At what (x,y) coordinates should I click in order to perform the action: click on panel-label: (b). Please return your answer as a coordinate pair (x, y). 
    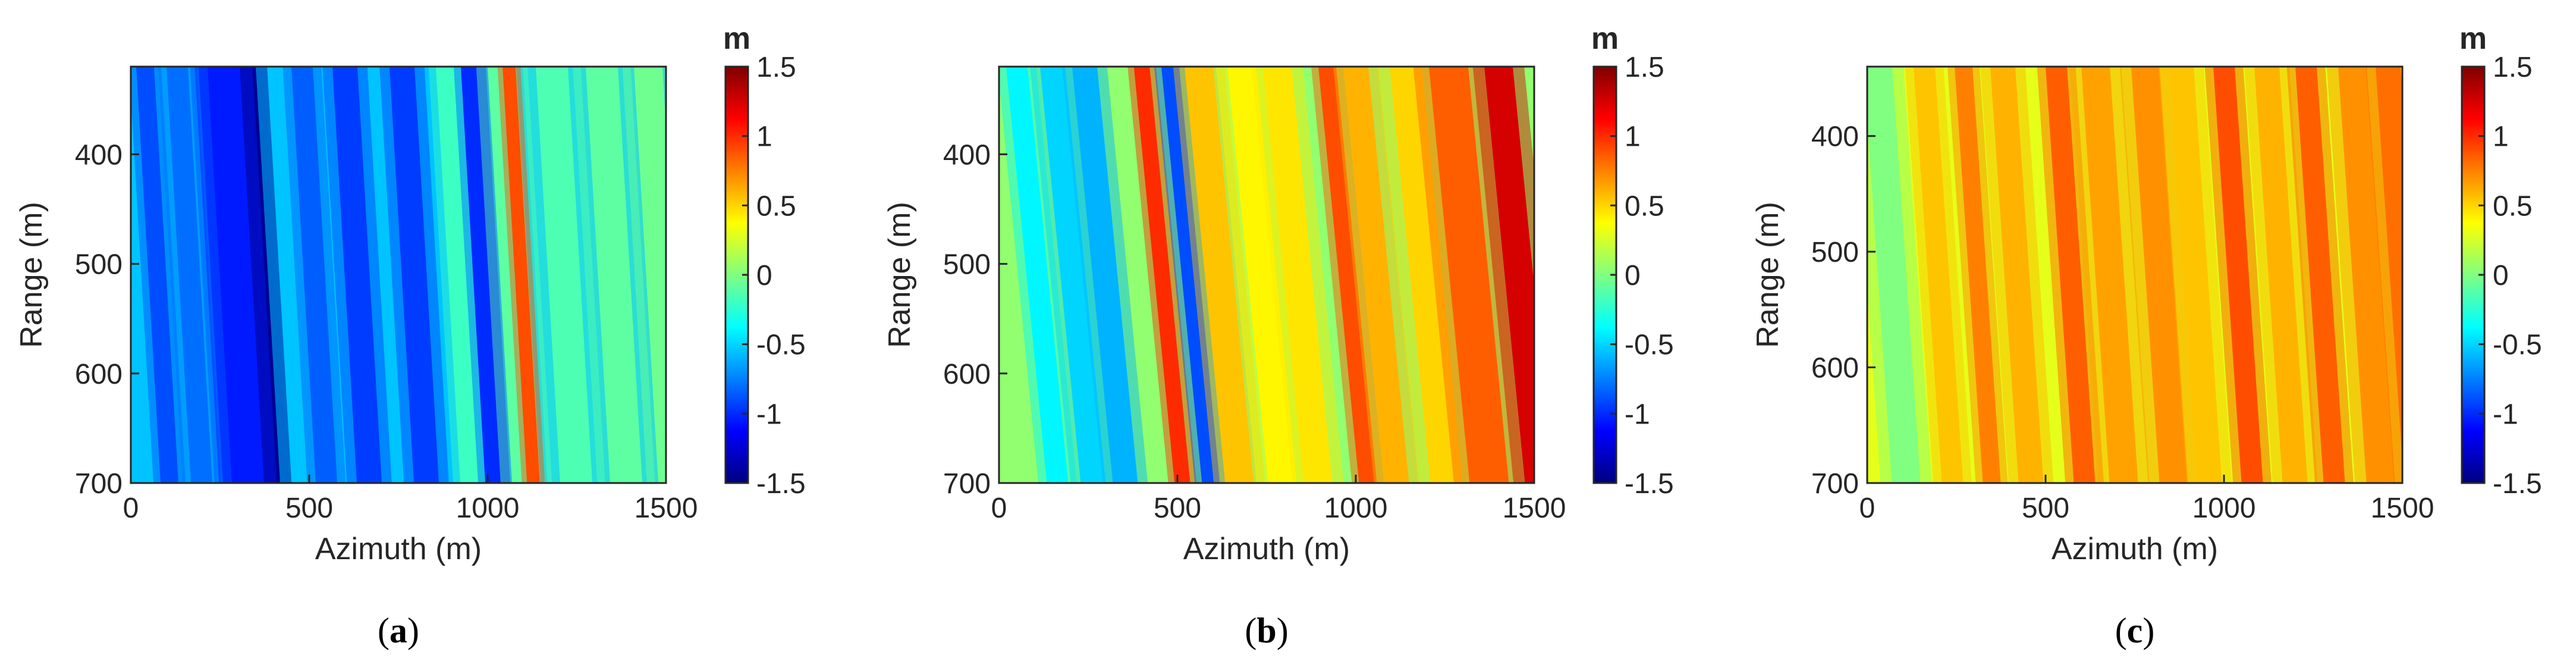
    Looking at the image, I should click on (1266, 630).